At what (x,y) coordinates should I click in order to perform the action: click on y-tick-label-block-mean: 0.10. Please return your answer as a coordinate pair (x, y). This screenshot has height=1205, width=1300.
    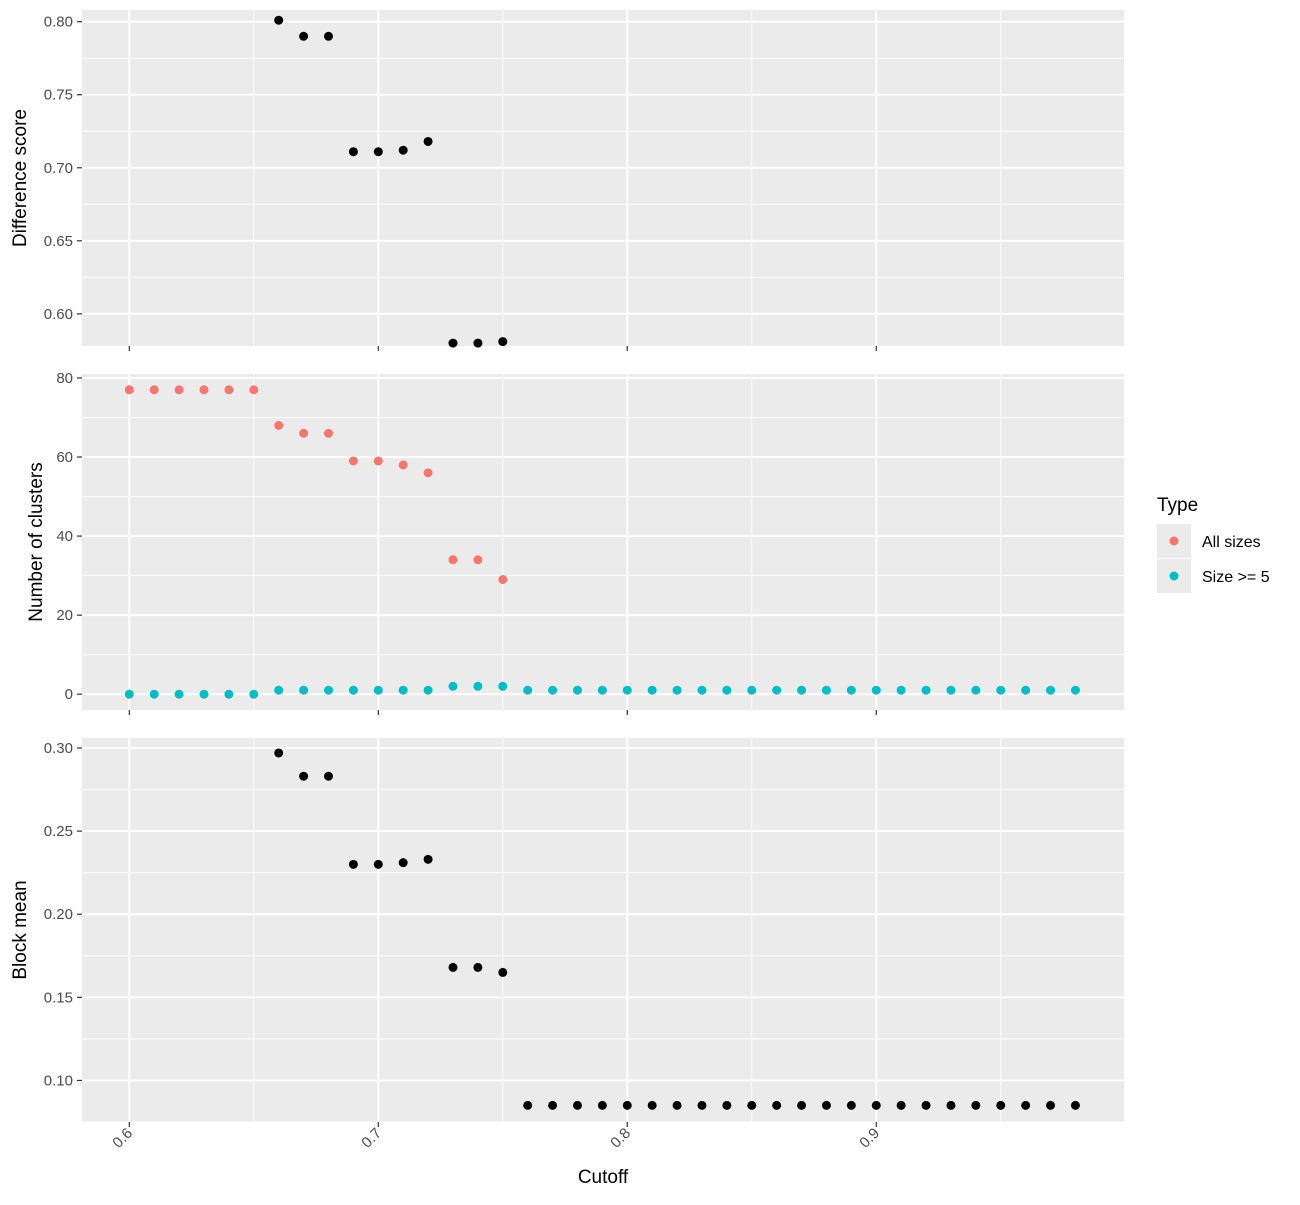
    Looking at the image, I should click on (58, 1080).